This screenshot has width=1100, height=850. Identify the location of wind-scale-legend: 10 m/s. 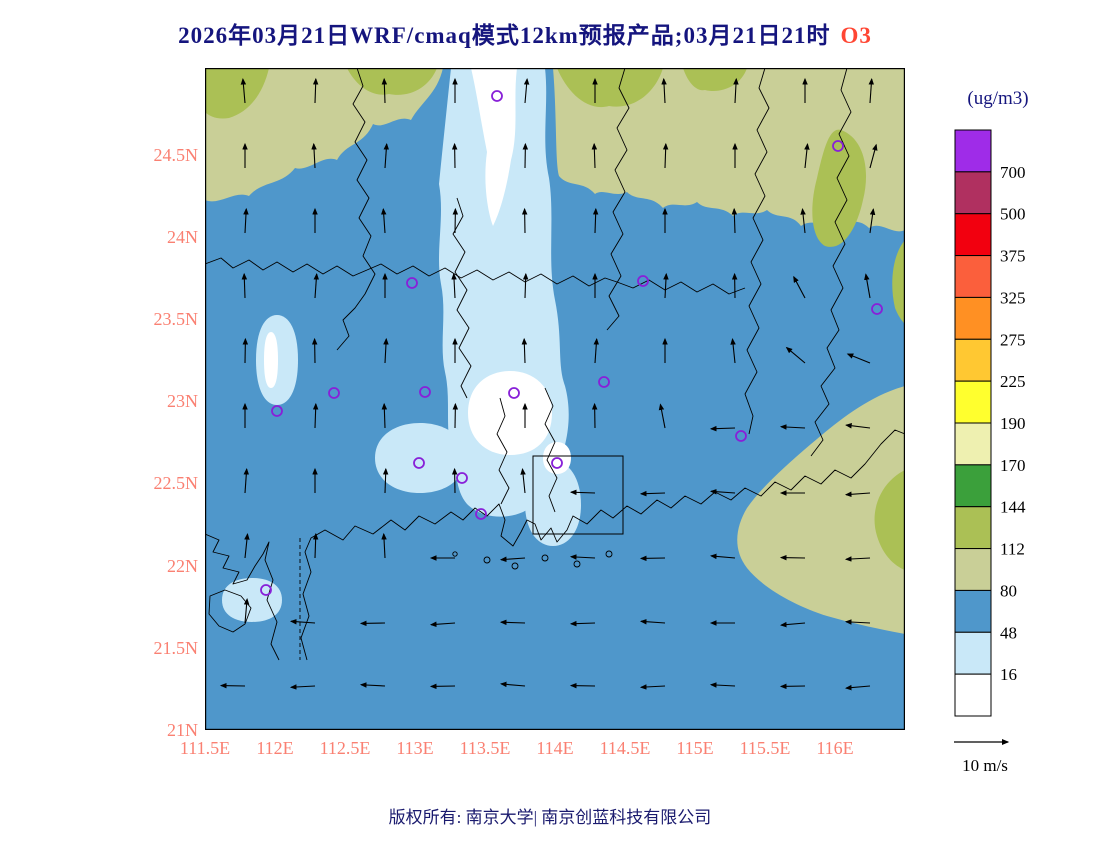
(985, 754).